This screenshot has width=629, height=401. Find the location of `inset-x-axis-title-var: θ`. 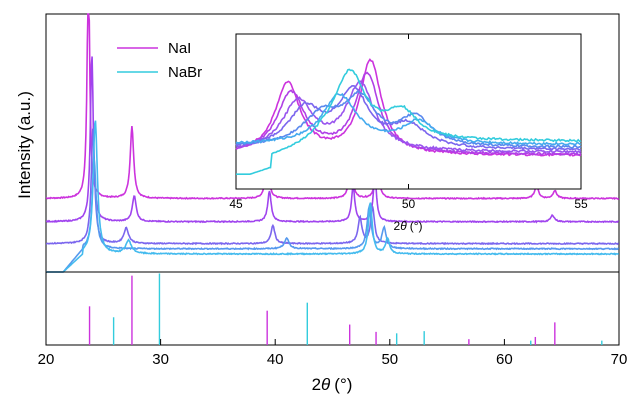

inset-x-axis-title-var: θ is located at coordinates (403, 226).